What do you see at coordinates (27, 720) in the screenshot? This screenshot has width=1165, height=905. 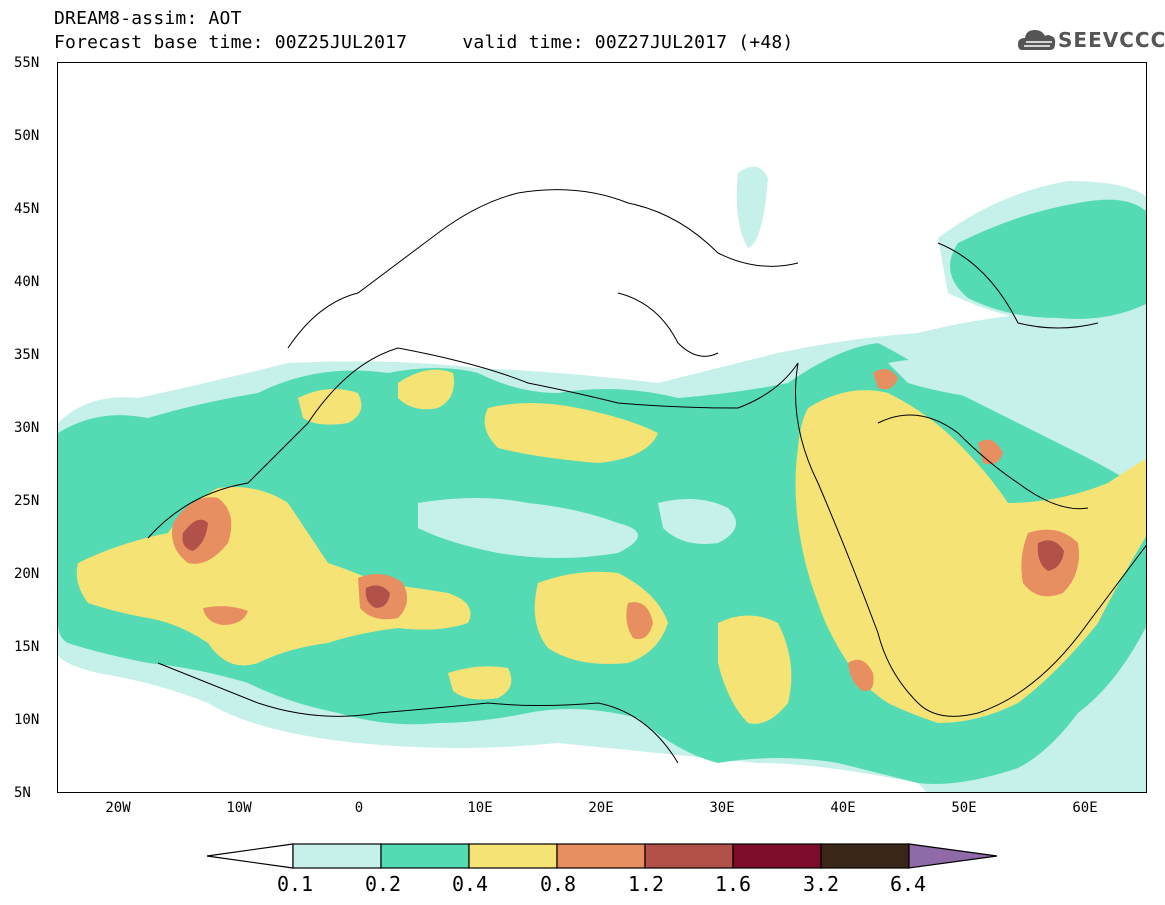 I see `lat-label: 10N` at bounding box center [27, 720].